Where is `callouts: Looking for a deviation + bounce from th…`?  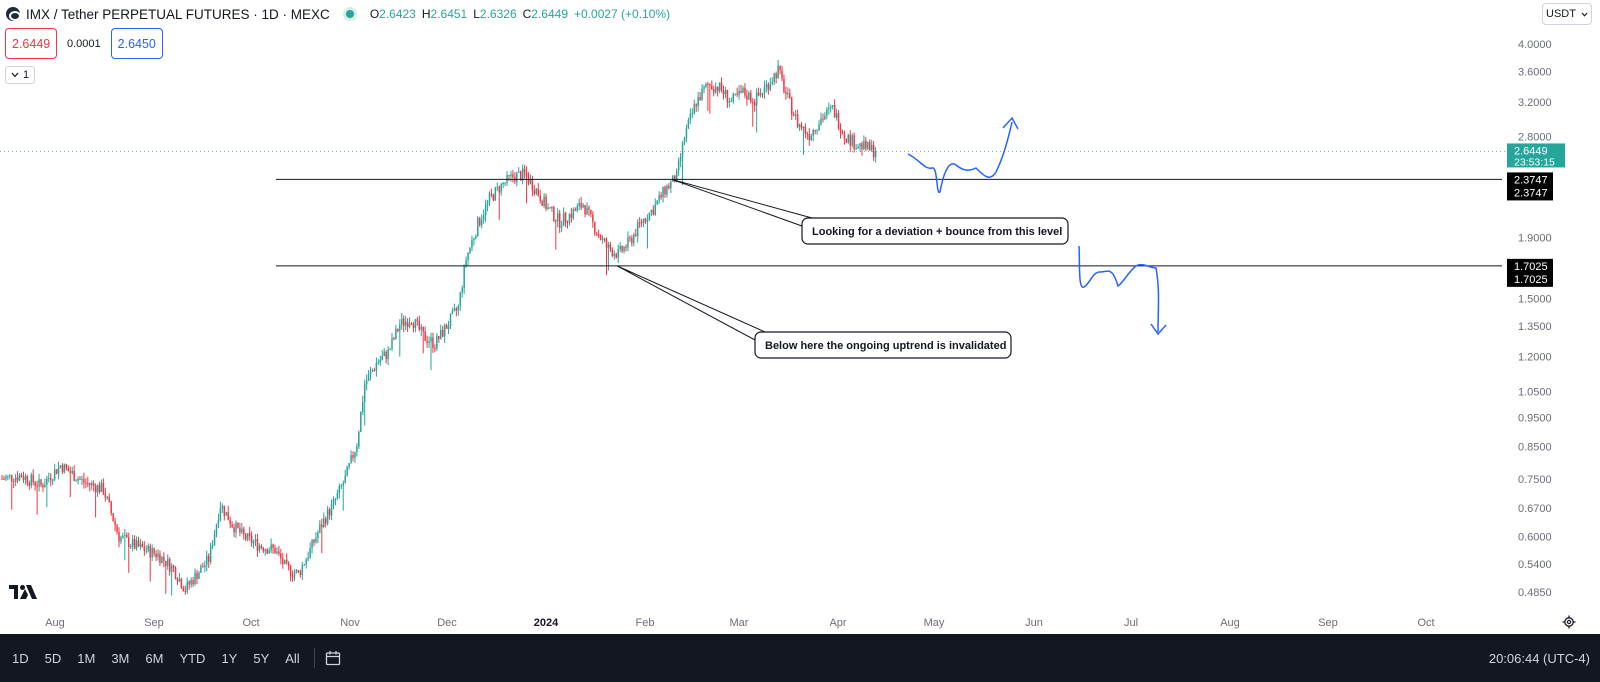 callouts: Looking for a deviation + bounce from th… is located at coordinates (842, 268).